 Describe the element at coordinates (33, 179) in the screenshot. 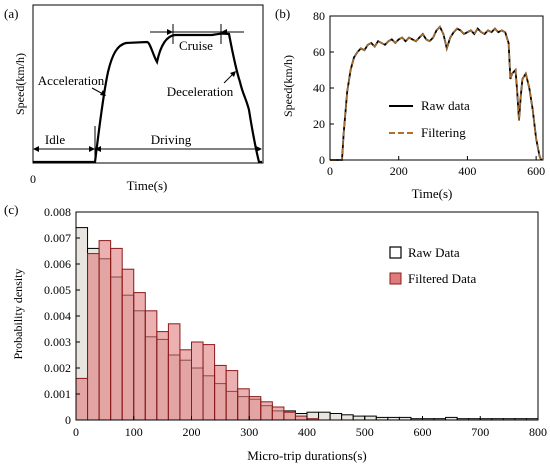

I see `panel-a-xtick: 0` at that location.